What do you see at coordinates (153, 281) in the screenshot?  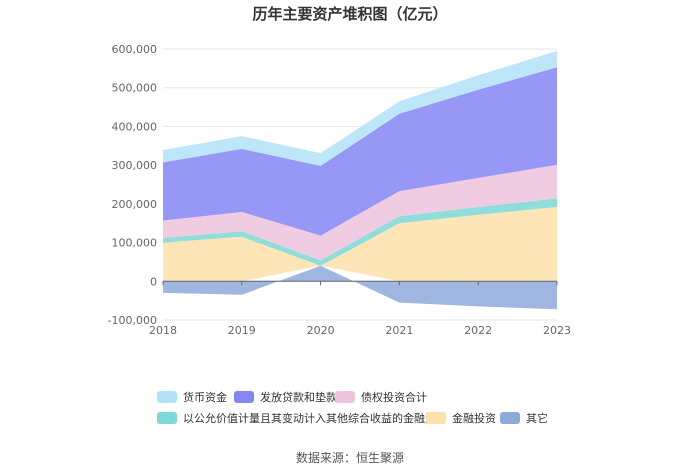 I see `y-tick-label: 0` at bounding box center [153, 281].